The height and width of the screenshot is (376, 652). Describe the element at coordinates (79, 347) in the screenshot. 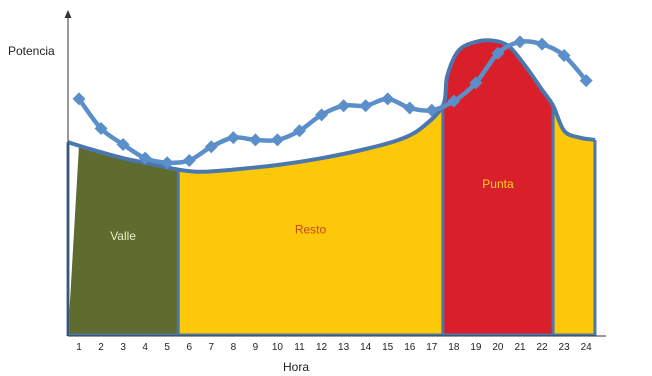

I see `x-tick-label: 1` at that location.